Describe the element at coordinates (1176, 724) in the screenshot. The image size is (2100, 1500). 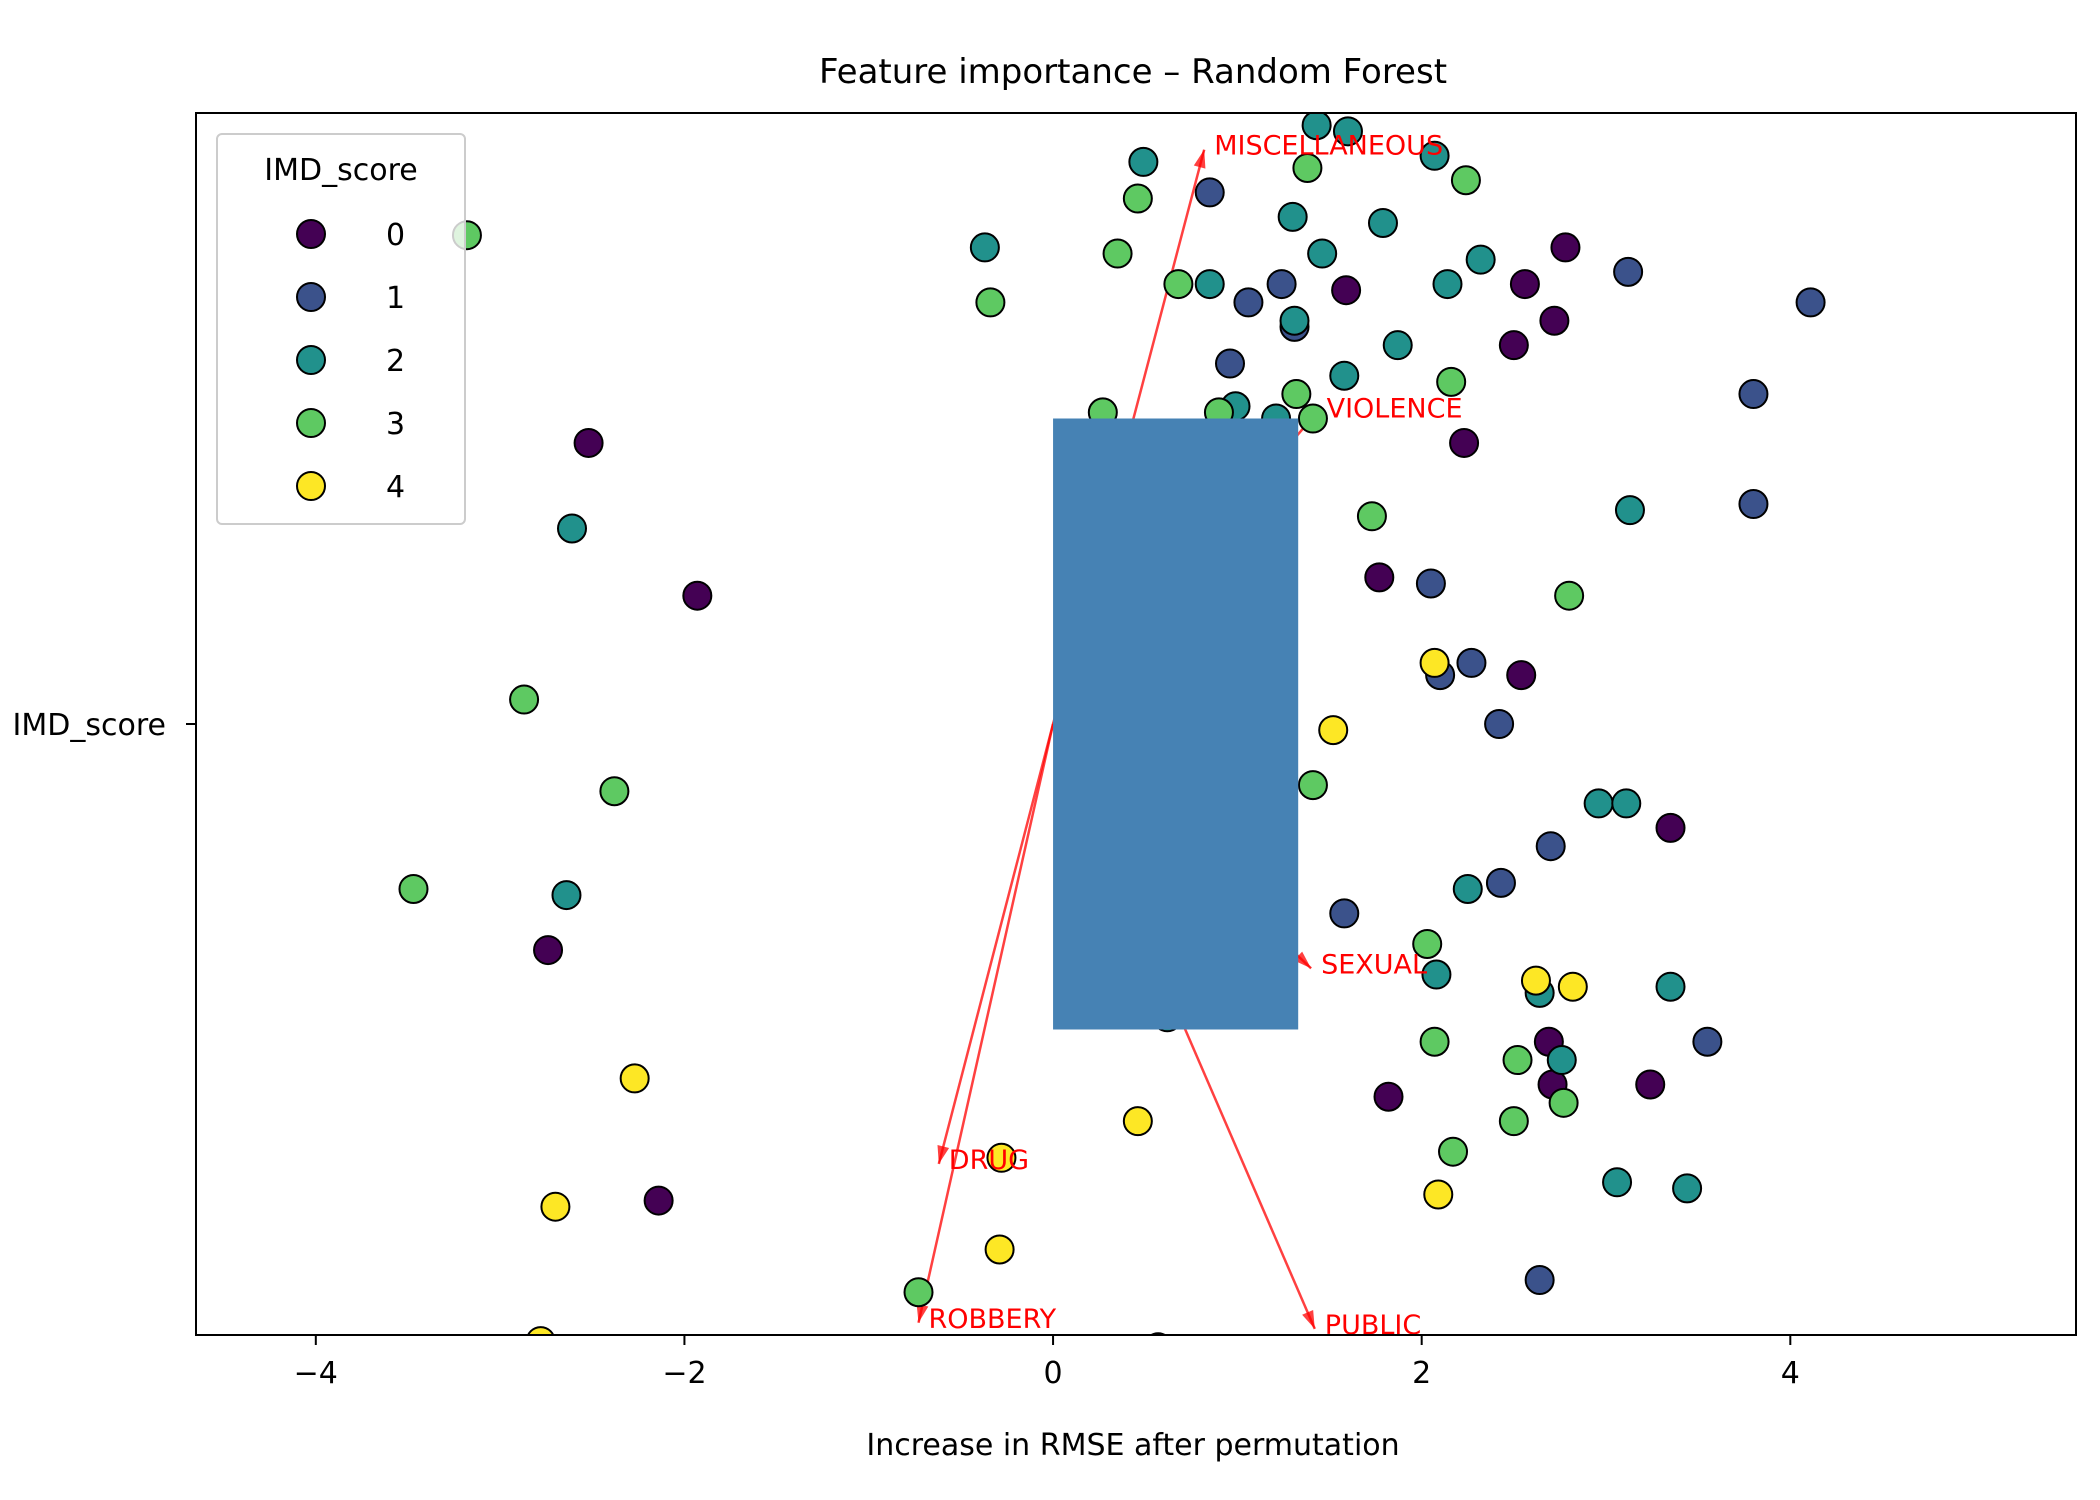
I see `bar-imd-score` at that location.